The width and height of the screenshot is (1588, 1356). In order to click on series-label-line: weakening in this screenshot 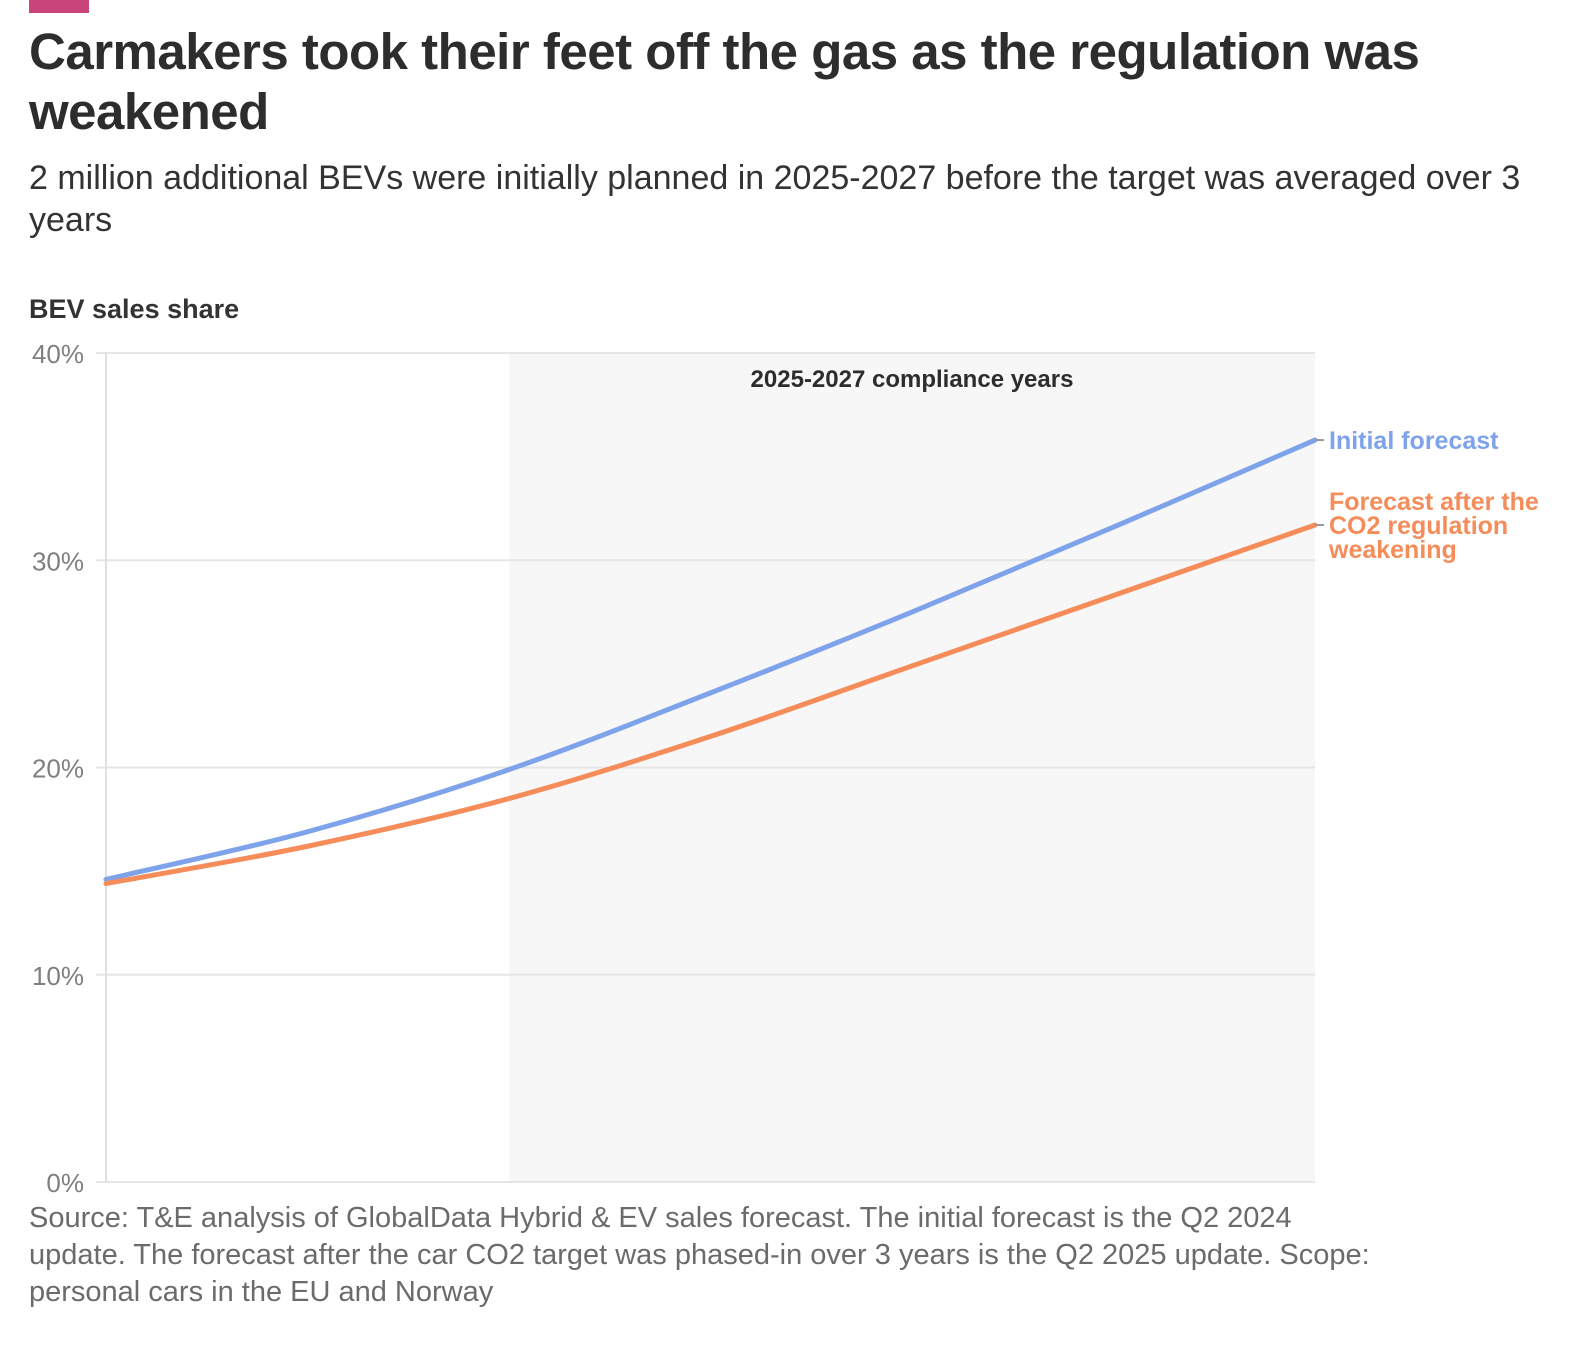, I will do `click(1392, 550)`.